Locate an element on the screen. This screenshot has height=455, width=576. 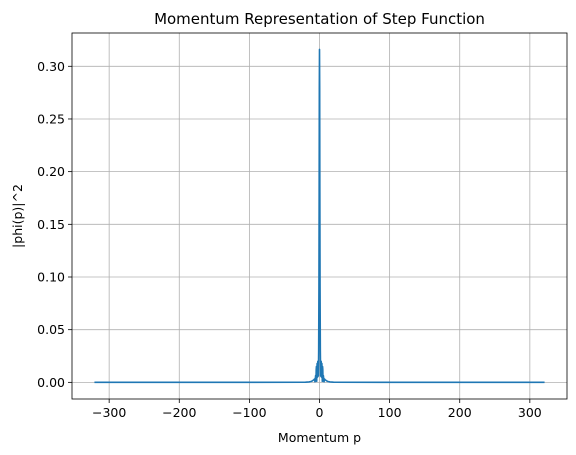
y-axis-ticks: 0.00 0.05 0.10 0.15 0.20 0.25 0.30 is located at coordinates (54, 224).